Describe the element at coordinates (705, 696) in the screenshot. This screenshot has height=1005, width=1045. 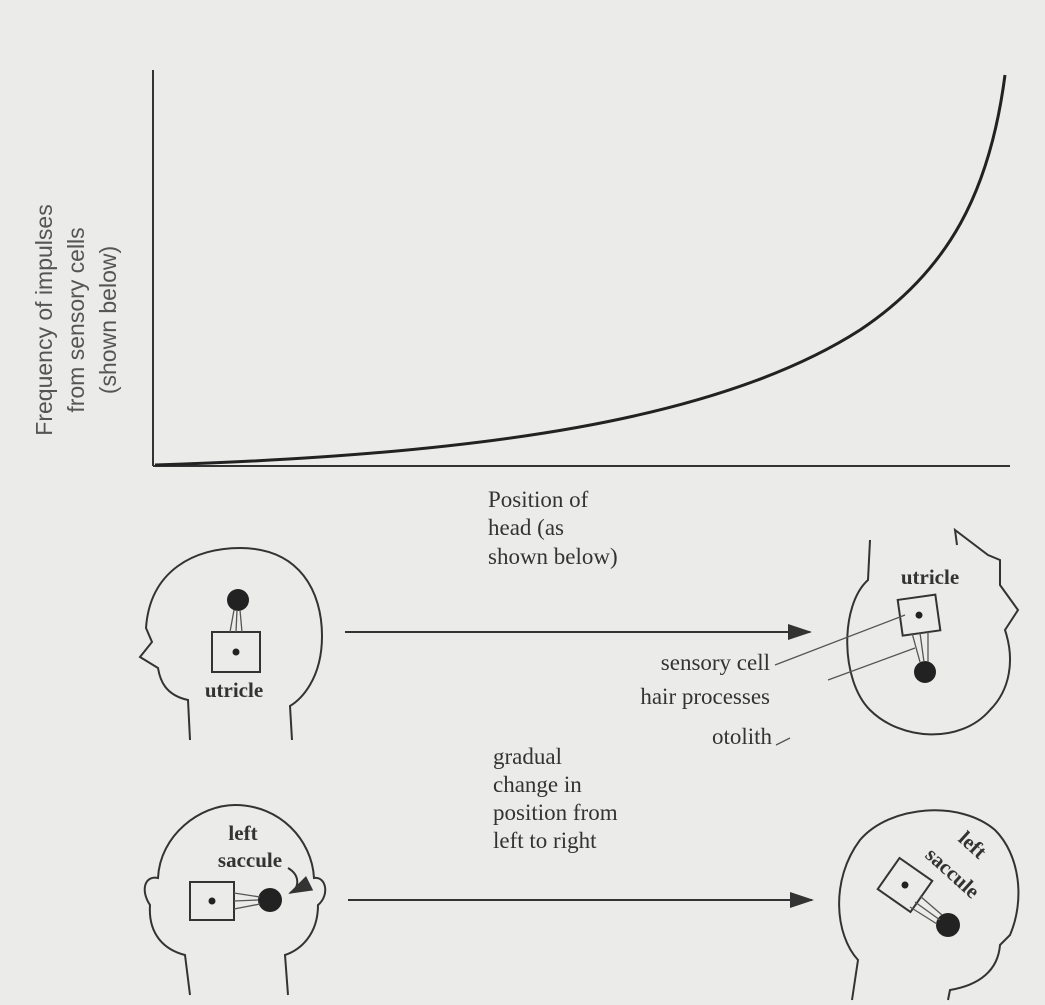
I see `hair-processes-label: hair processes` at that location.